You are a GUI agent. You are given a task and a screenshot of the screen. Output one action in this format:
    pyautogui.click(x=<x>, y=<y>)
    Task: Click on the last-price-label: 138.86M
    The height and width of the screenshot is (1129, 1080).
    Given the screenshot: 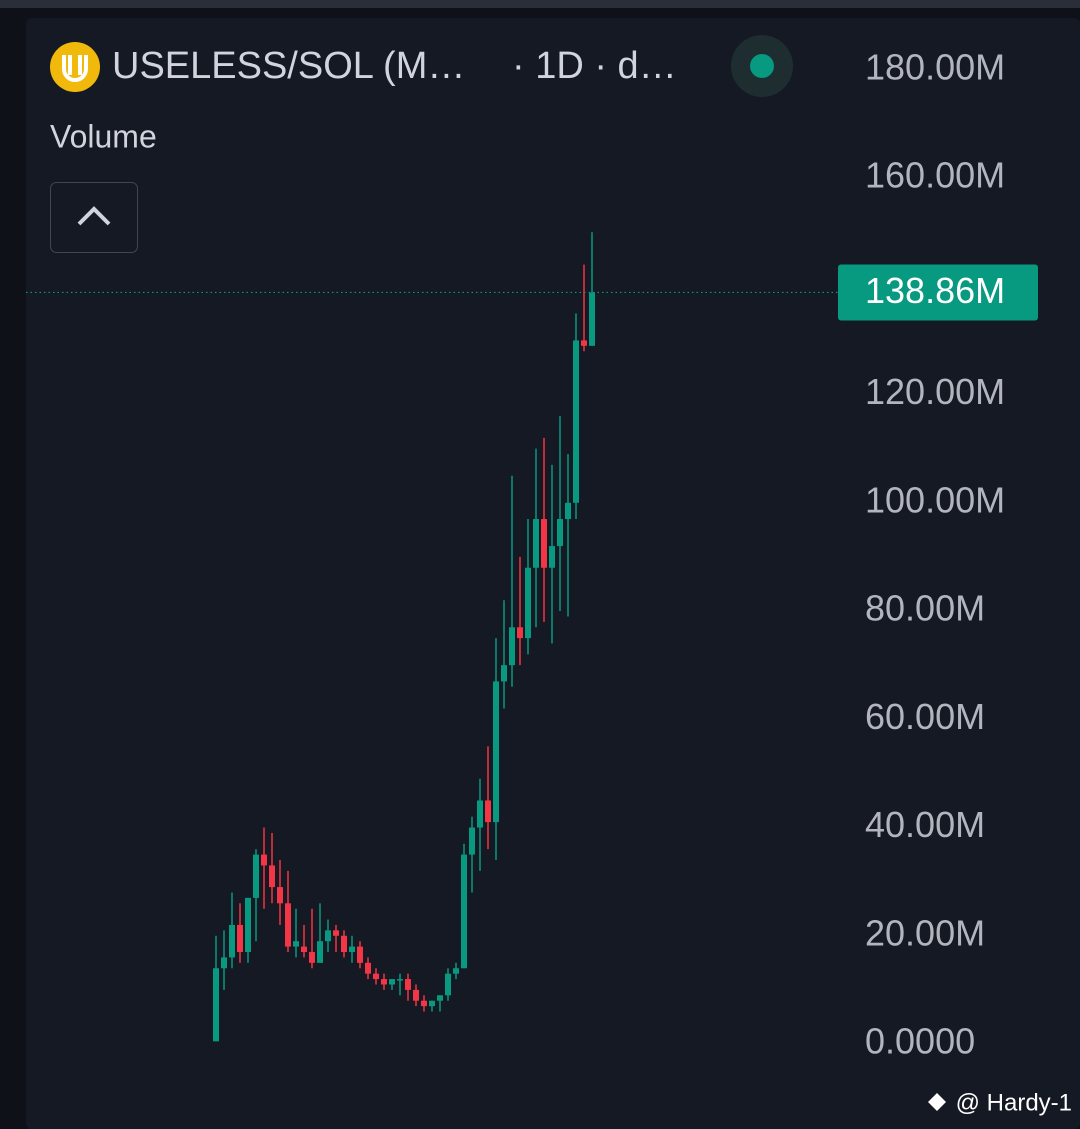 What is the action you would take?
    pyautogui.click(x=935, y=290)
    